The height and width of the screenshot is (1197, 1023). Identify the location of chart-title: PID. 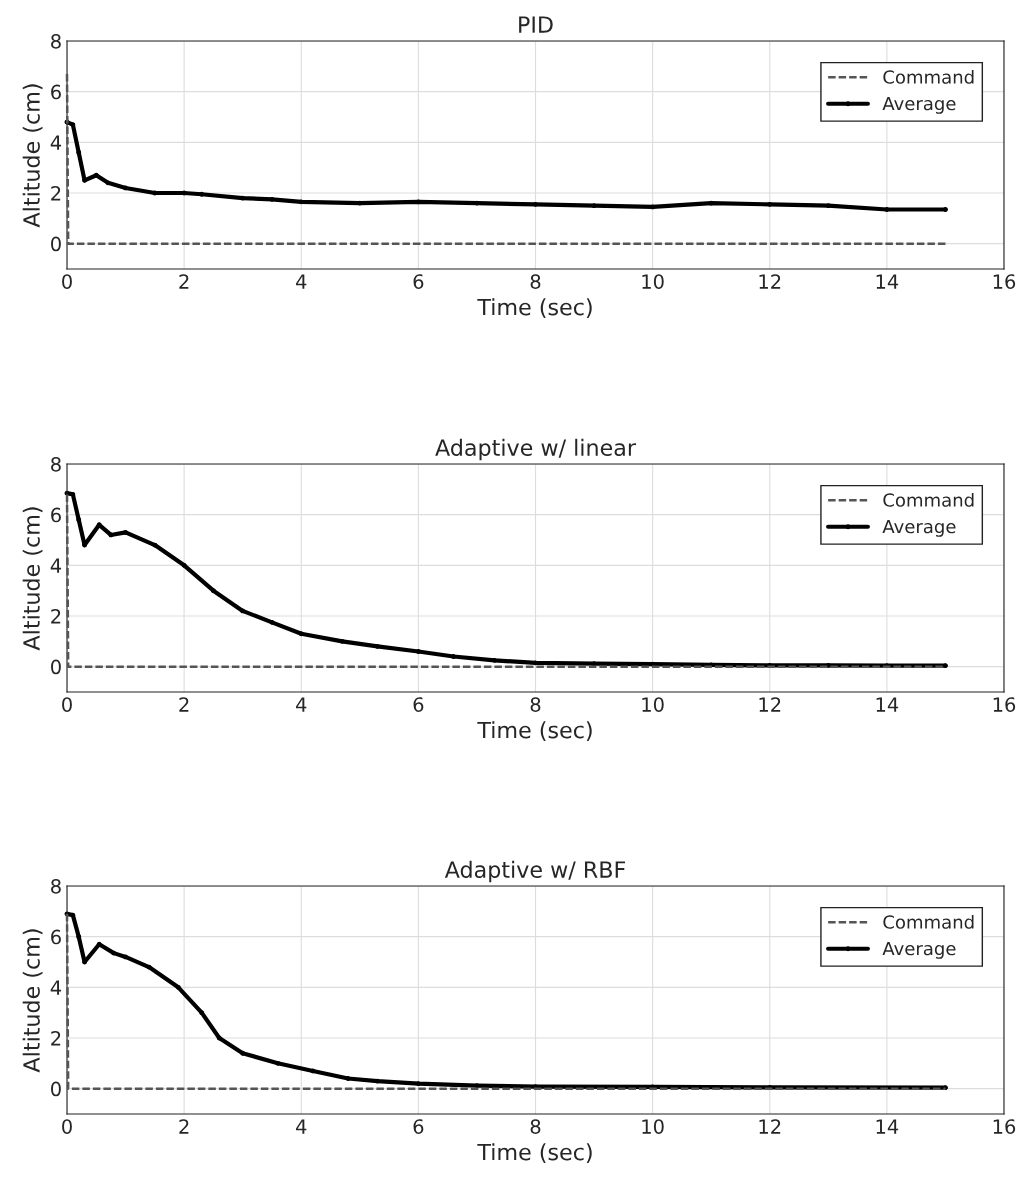
(536, 24).